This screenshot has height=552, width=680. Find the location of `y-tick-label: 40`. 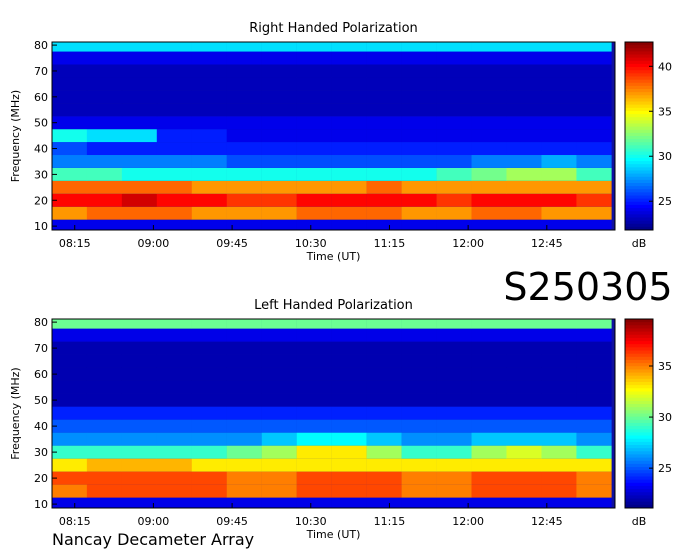

y-tick-label: 40 is located at coordinates (41, 149).